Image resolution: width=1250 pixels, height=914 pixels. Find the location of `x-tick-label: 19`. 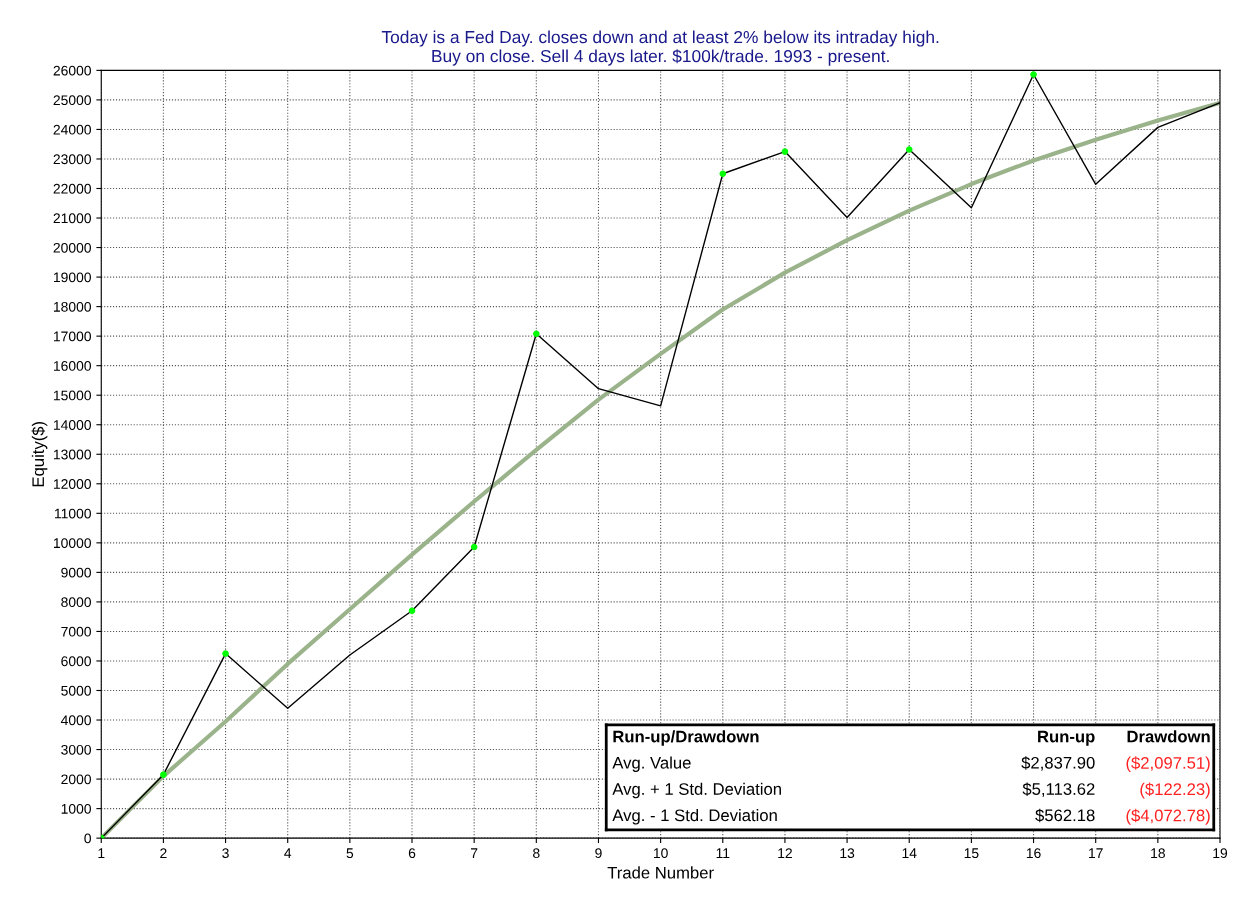

x-tick-label: 19 is located at coordinates (1220, 853).